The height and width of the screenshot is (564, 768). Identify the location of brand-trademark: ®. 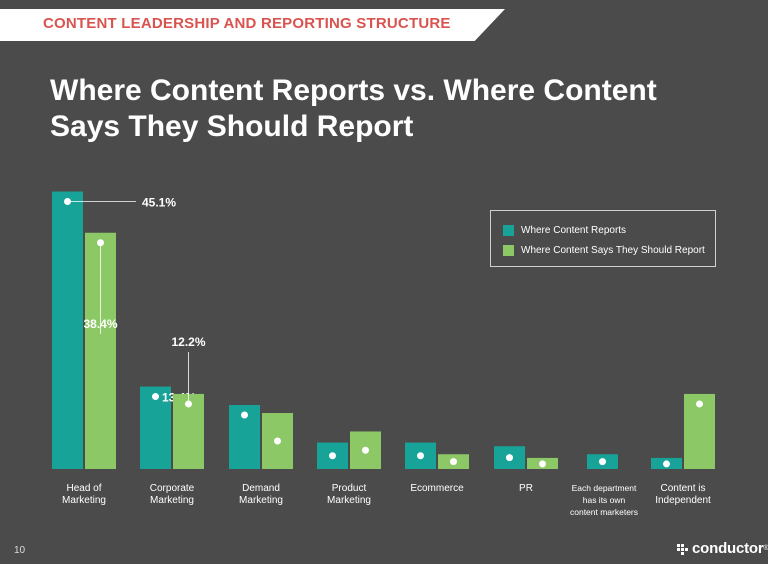
(765, 548).